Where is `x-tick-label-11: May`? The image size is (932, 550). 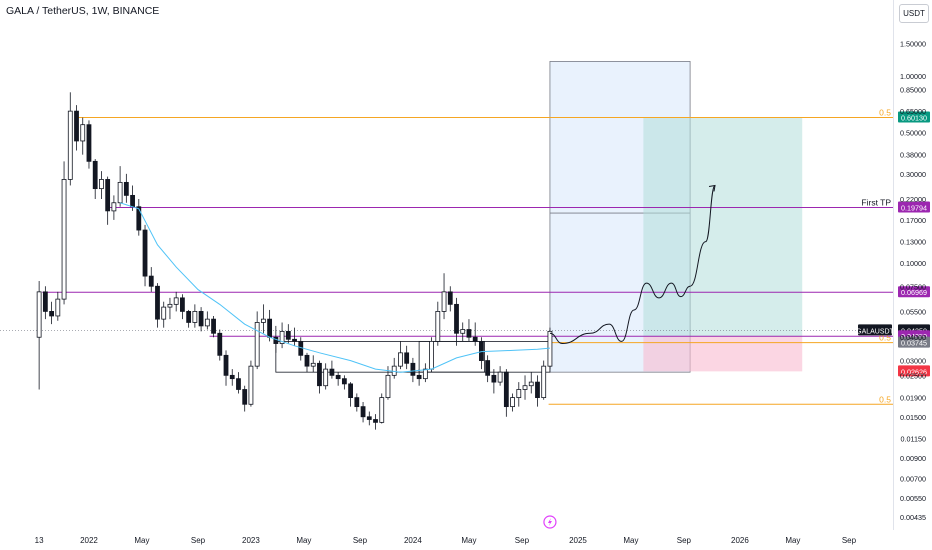
x-tick-label-11: May is located at coordinates (630, 540).